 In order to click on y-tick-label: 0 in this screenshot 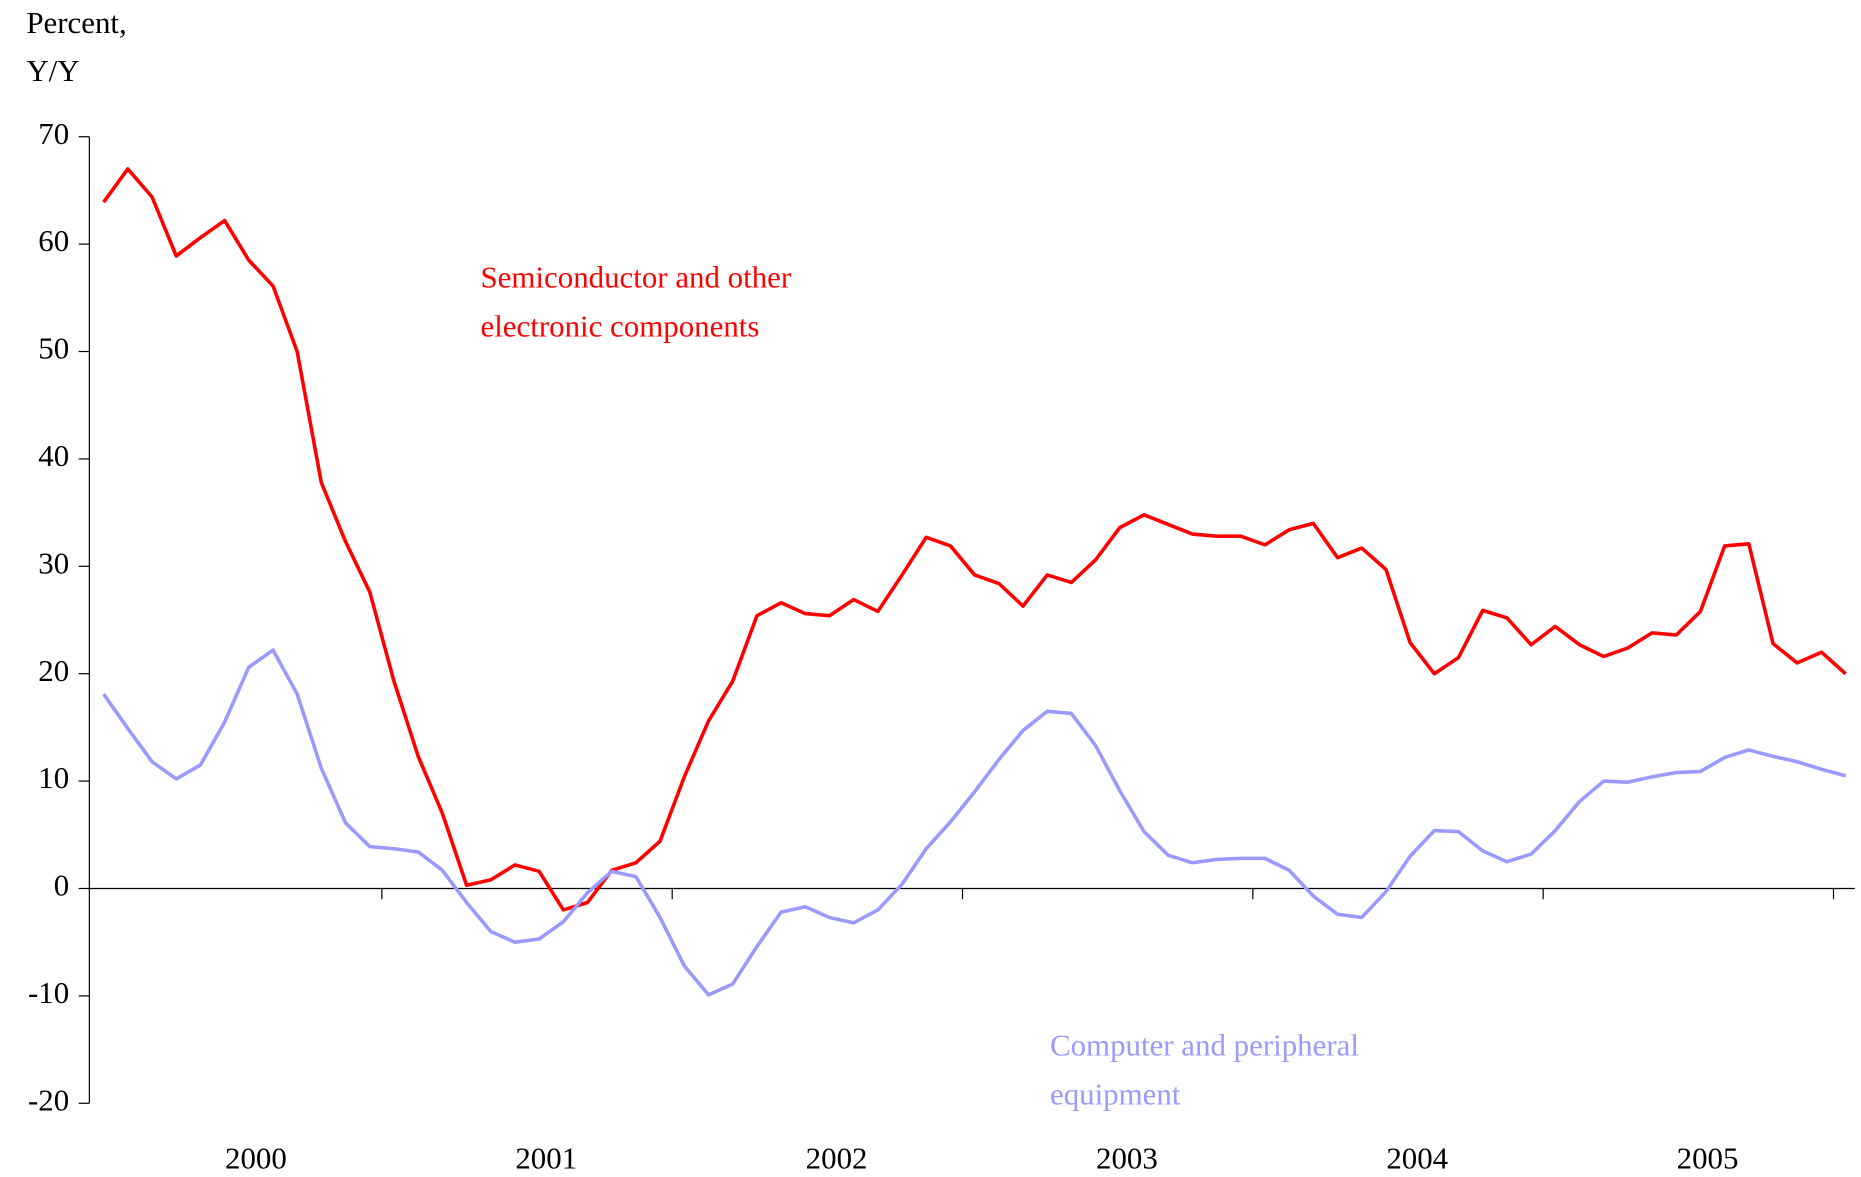, I will do `click(61, 885)`.